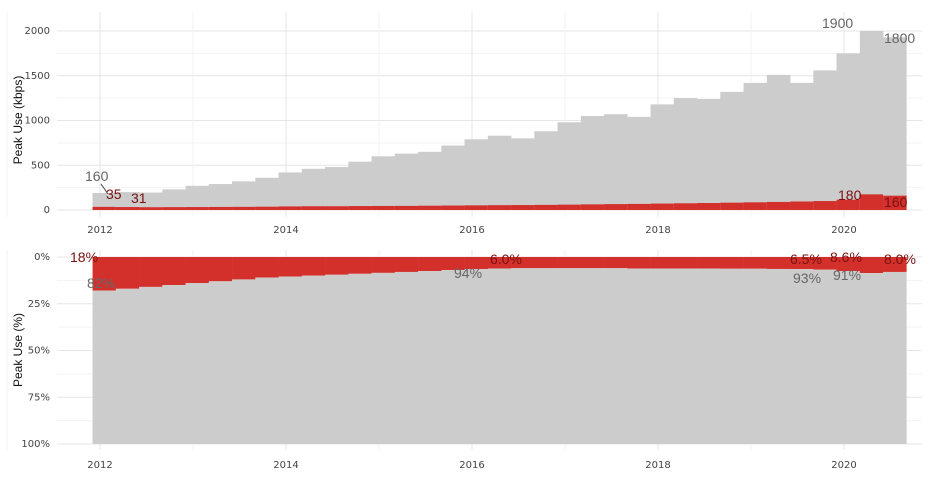 This screenshot has width=936, height=482. What do you see at coordinates (18, 350) in the screenshot?
I see `bottom-y-axis-label: Peak Use (%)` at bounding box center [18, 350].